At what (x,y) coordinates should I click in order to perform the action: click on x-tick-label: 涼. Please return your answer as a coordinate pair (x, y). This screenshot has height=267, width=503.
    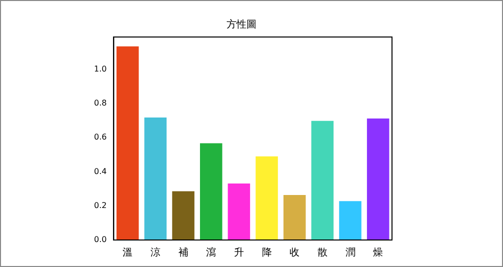
    Looking at the image, I should click on (155, 252).